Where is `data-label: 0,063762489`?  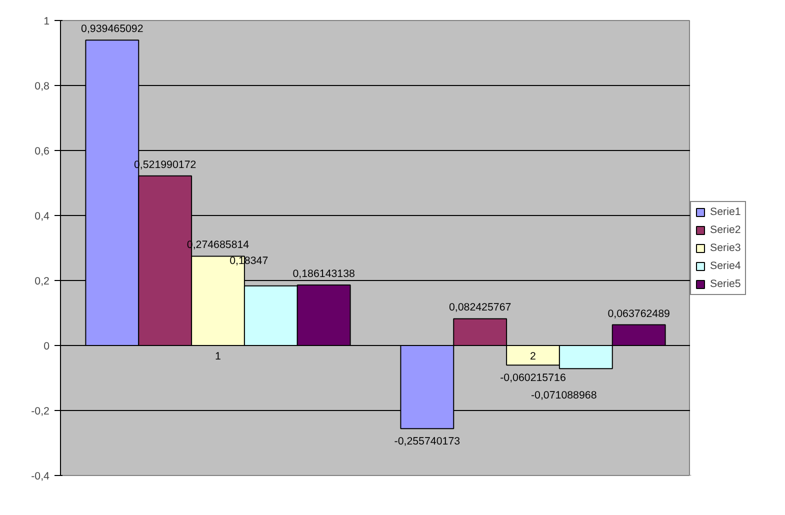 data-label: 0,063762489 is located at coordinates (639, 314).